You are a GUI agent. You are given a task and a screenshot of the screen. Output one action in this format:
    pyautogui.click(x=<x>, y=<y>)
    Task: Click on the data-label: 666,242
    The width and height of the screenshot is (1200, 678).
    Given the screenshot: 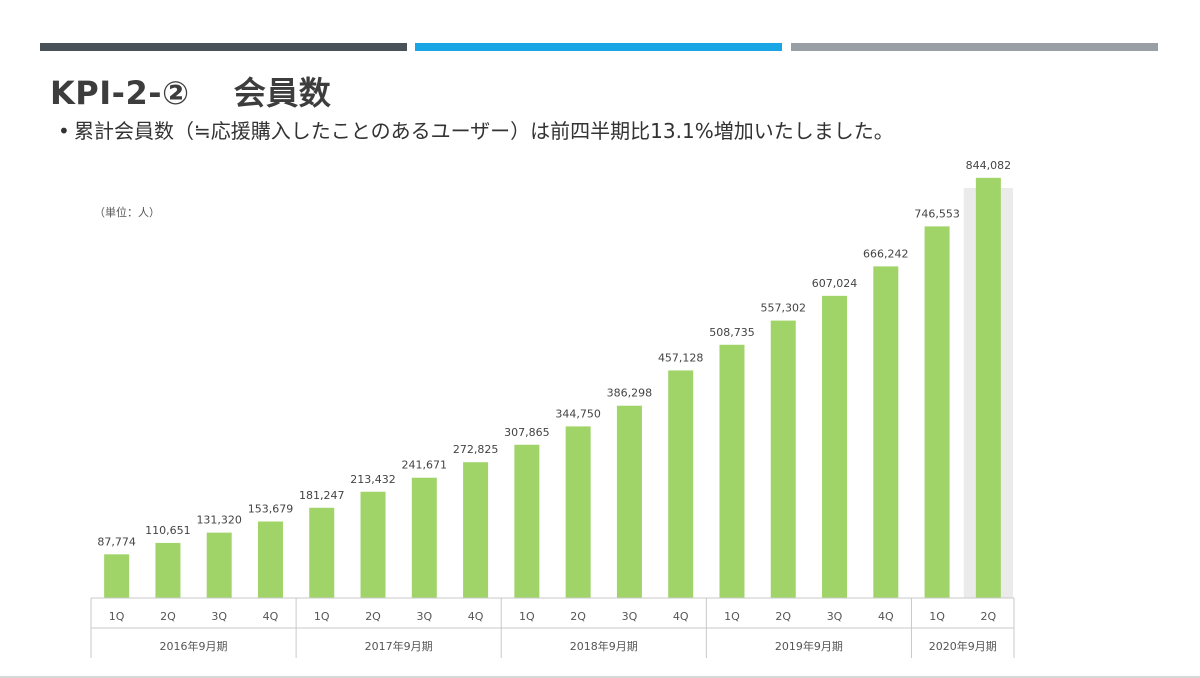 What is the action you would take?
    pyautogui.click(x=886, y=253)
    